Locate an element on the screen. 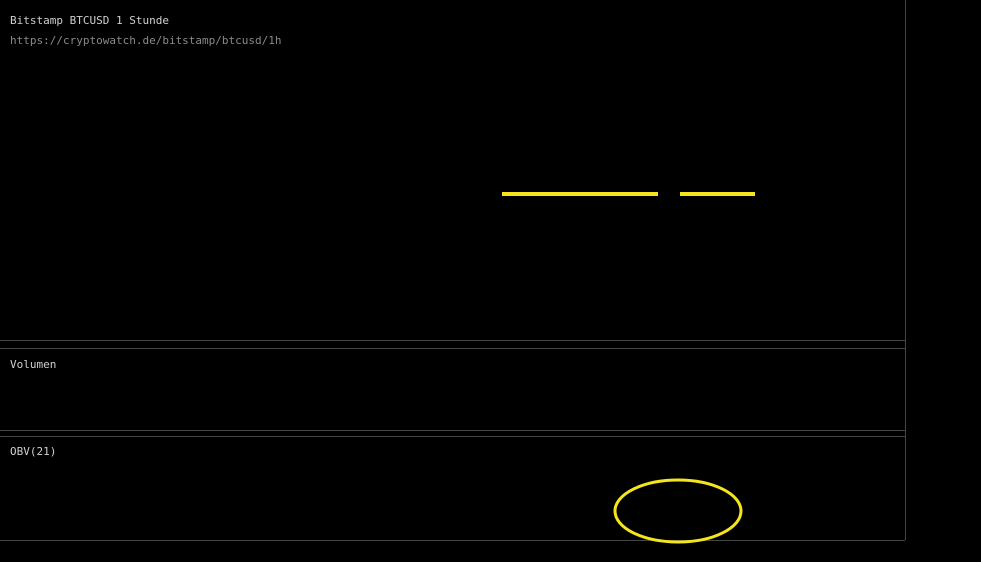 This screenshot has height=562, width=981. panel-title: OBV(21) is located at coordinates (33, 451).